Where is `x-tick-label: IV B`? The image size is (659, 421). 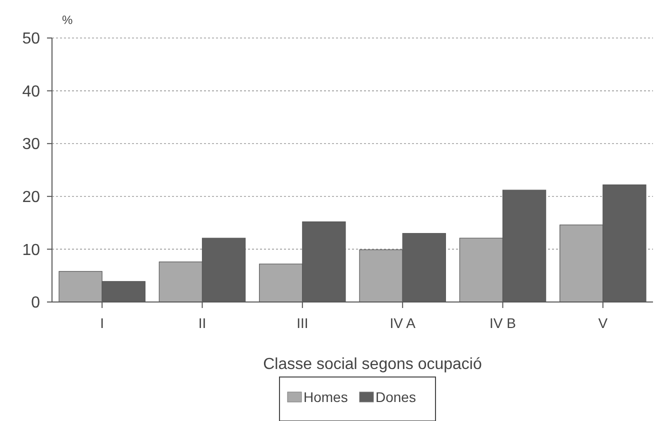 x-tick-label: IV B is located at coordinates (503, 323).